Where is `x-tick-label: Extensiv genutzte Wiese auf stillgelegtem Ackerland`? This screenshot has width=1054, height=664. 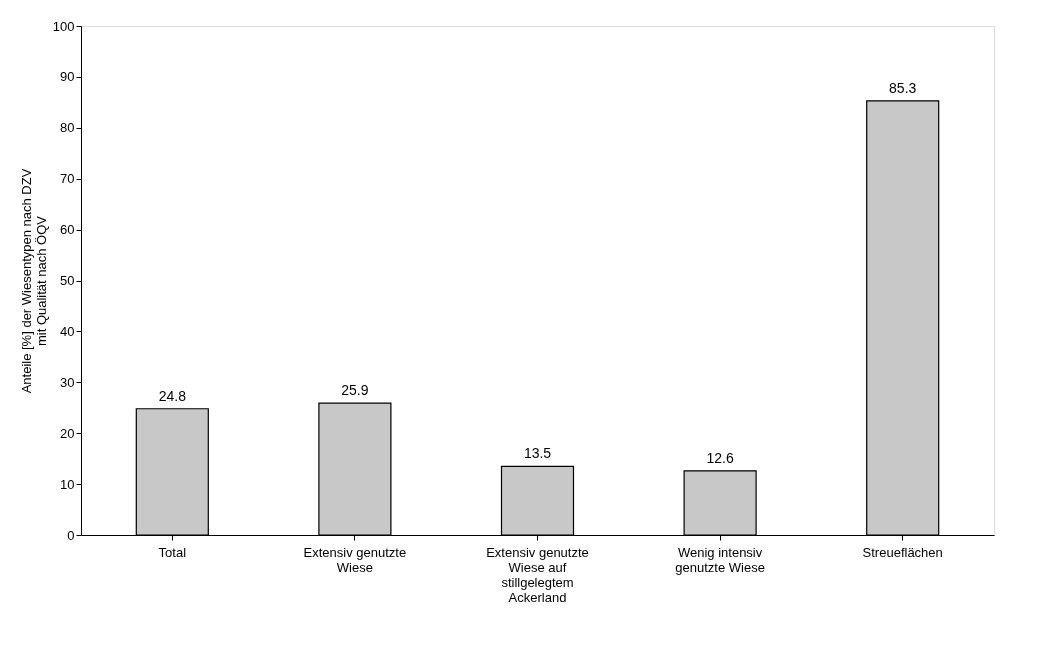 x-tick-label: Extensiv genutzte Wiese auf stillgelegtem Ackerland is located at coordinates (537, 574).